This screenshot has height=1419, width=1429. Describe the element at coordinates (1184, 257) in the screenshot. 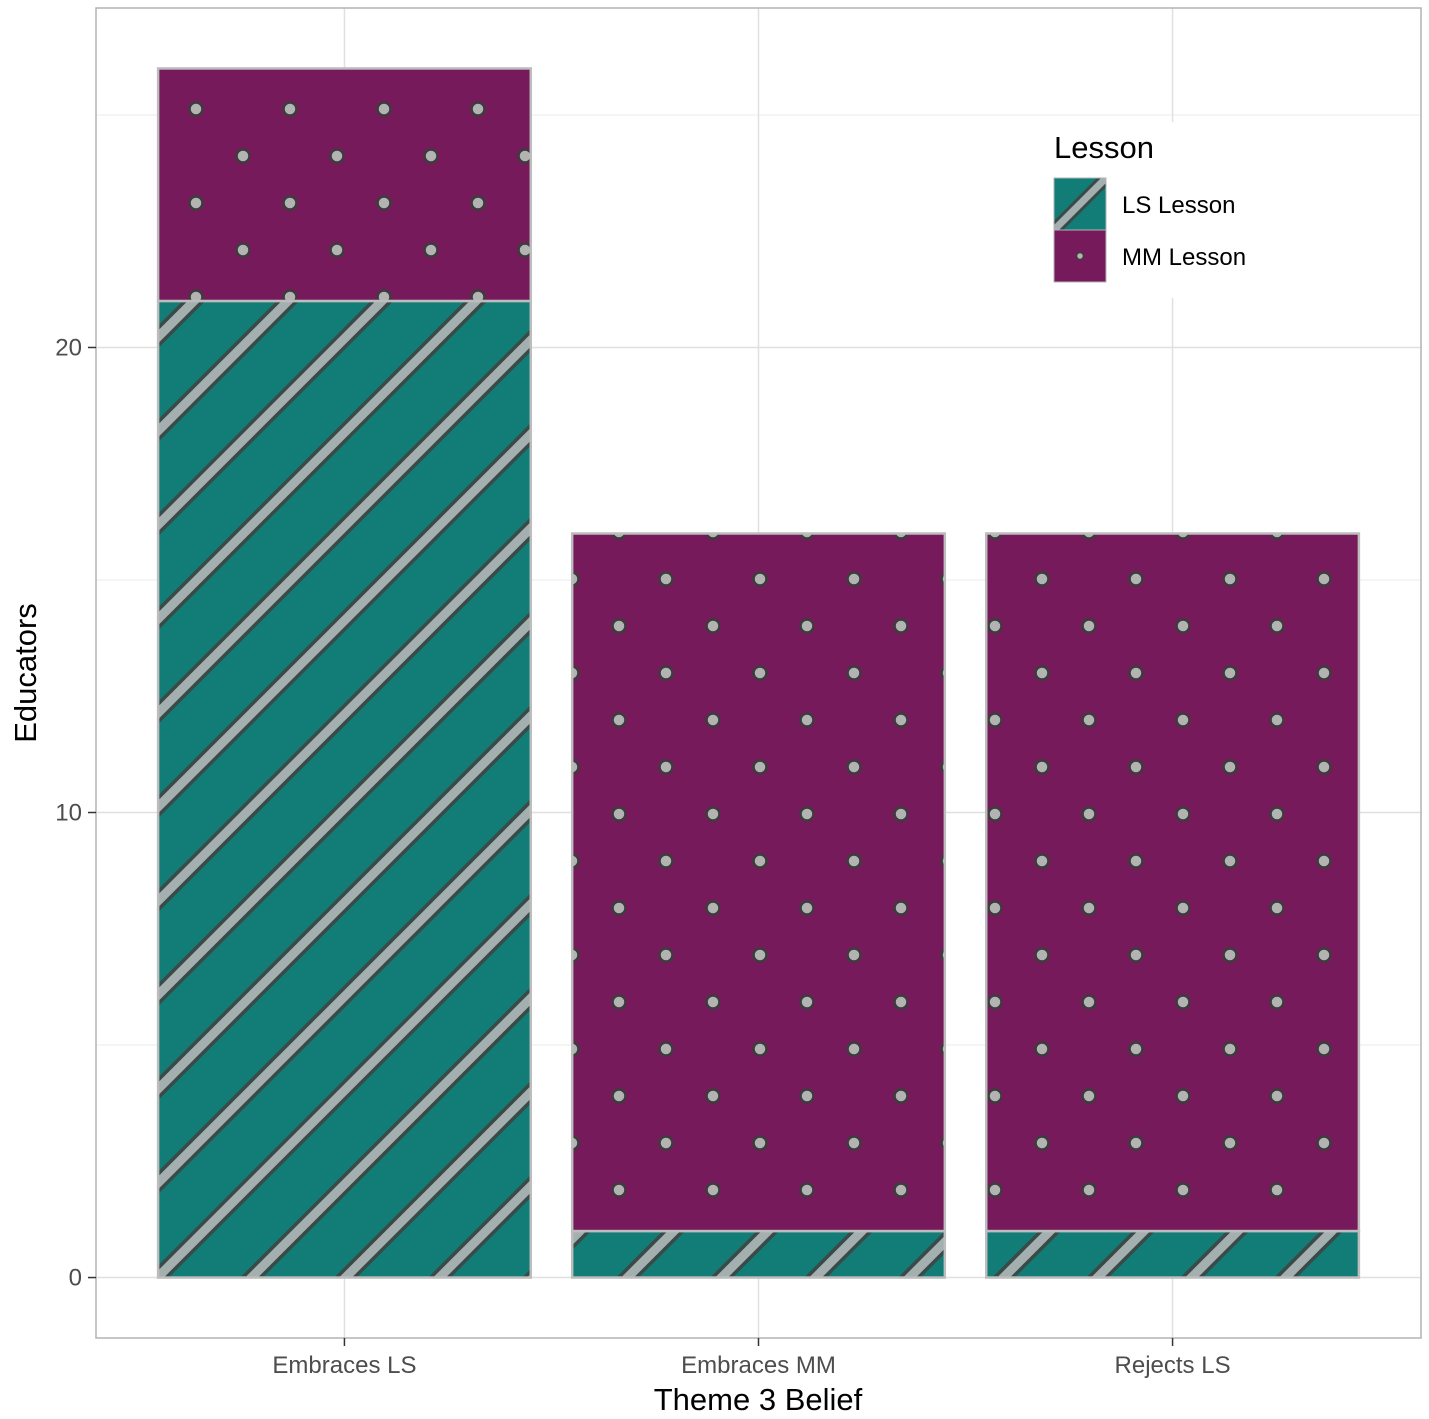

I see `legend-label-mm-lesson: MM Lesson` at that location.